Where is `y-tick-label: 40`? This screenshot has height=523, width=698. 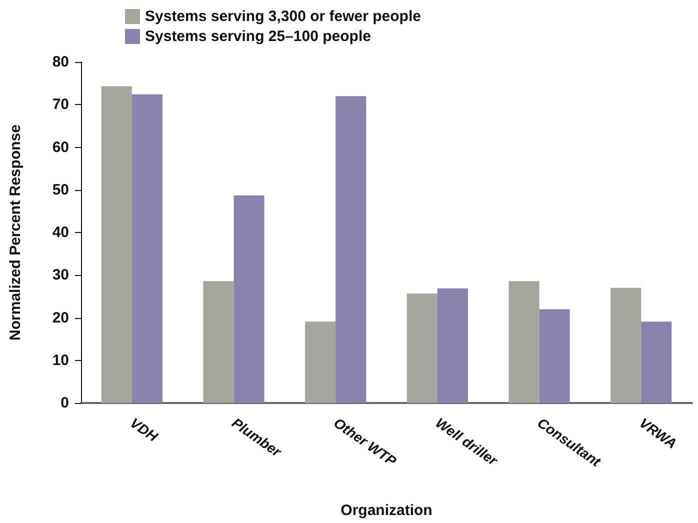 y-tick-label: 40 is located at coordinates (60, 232).